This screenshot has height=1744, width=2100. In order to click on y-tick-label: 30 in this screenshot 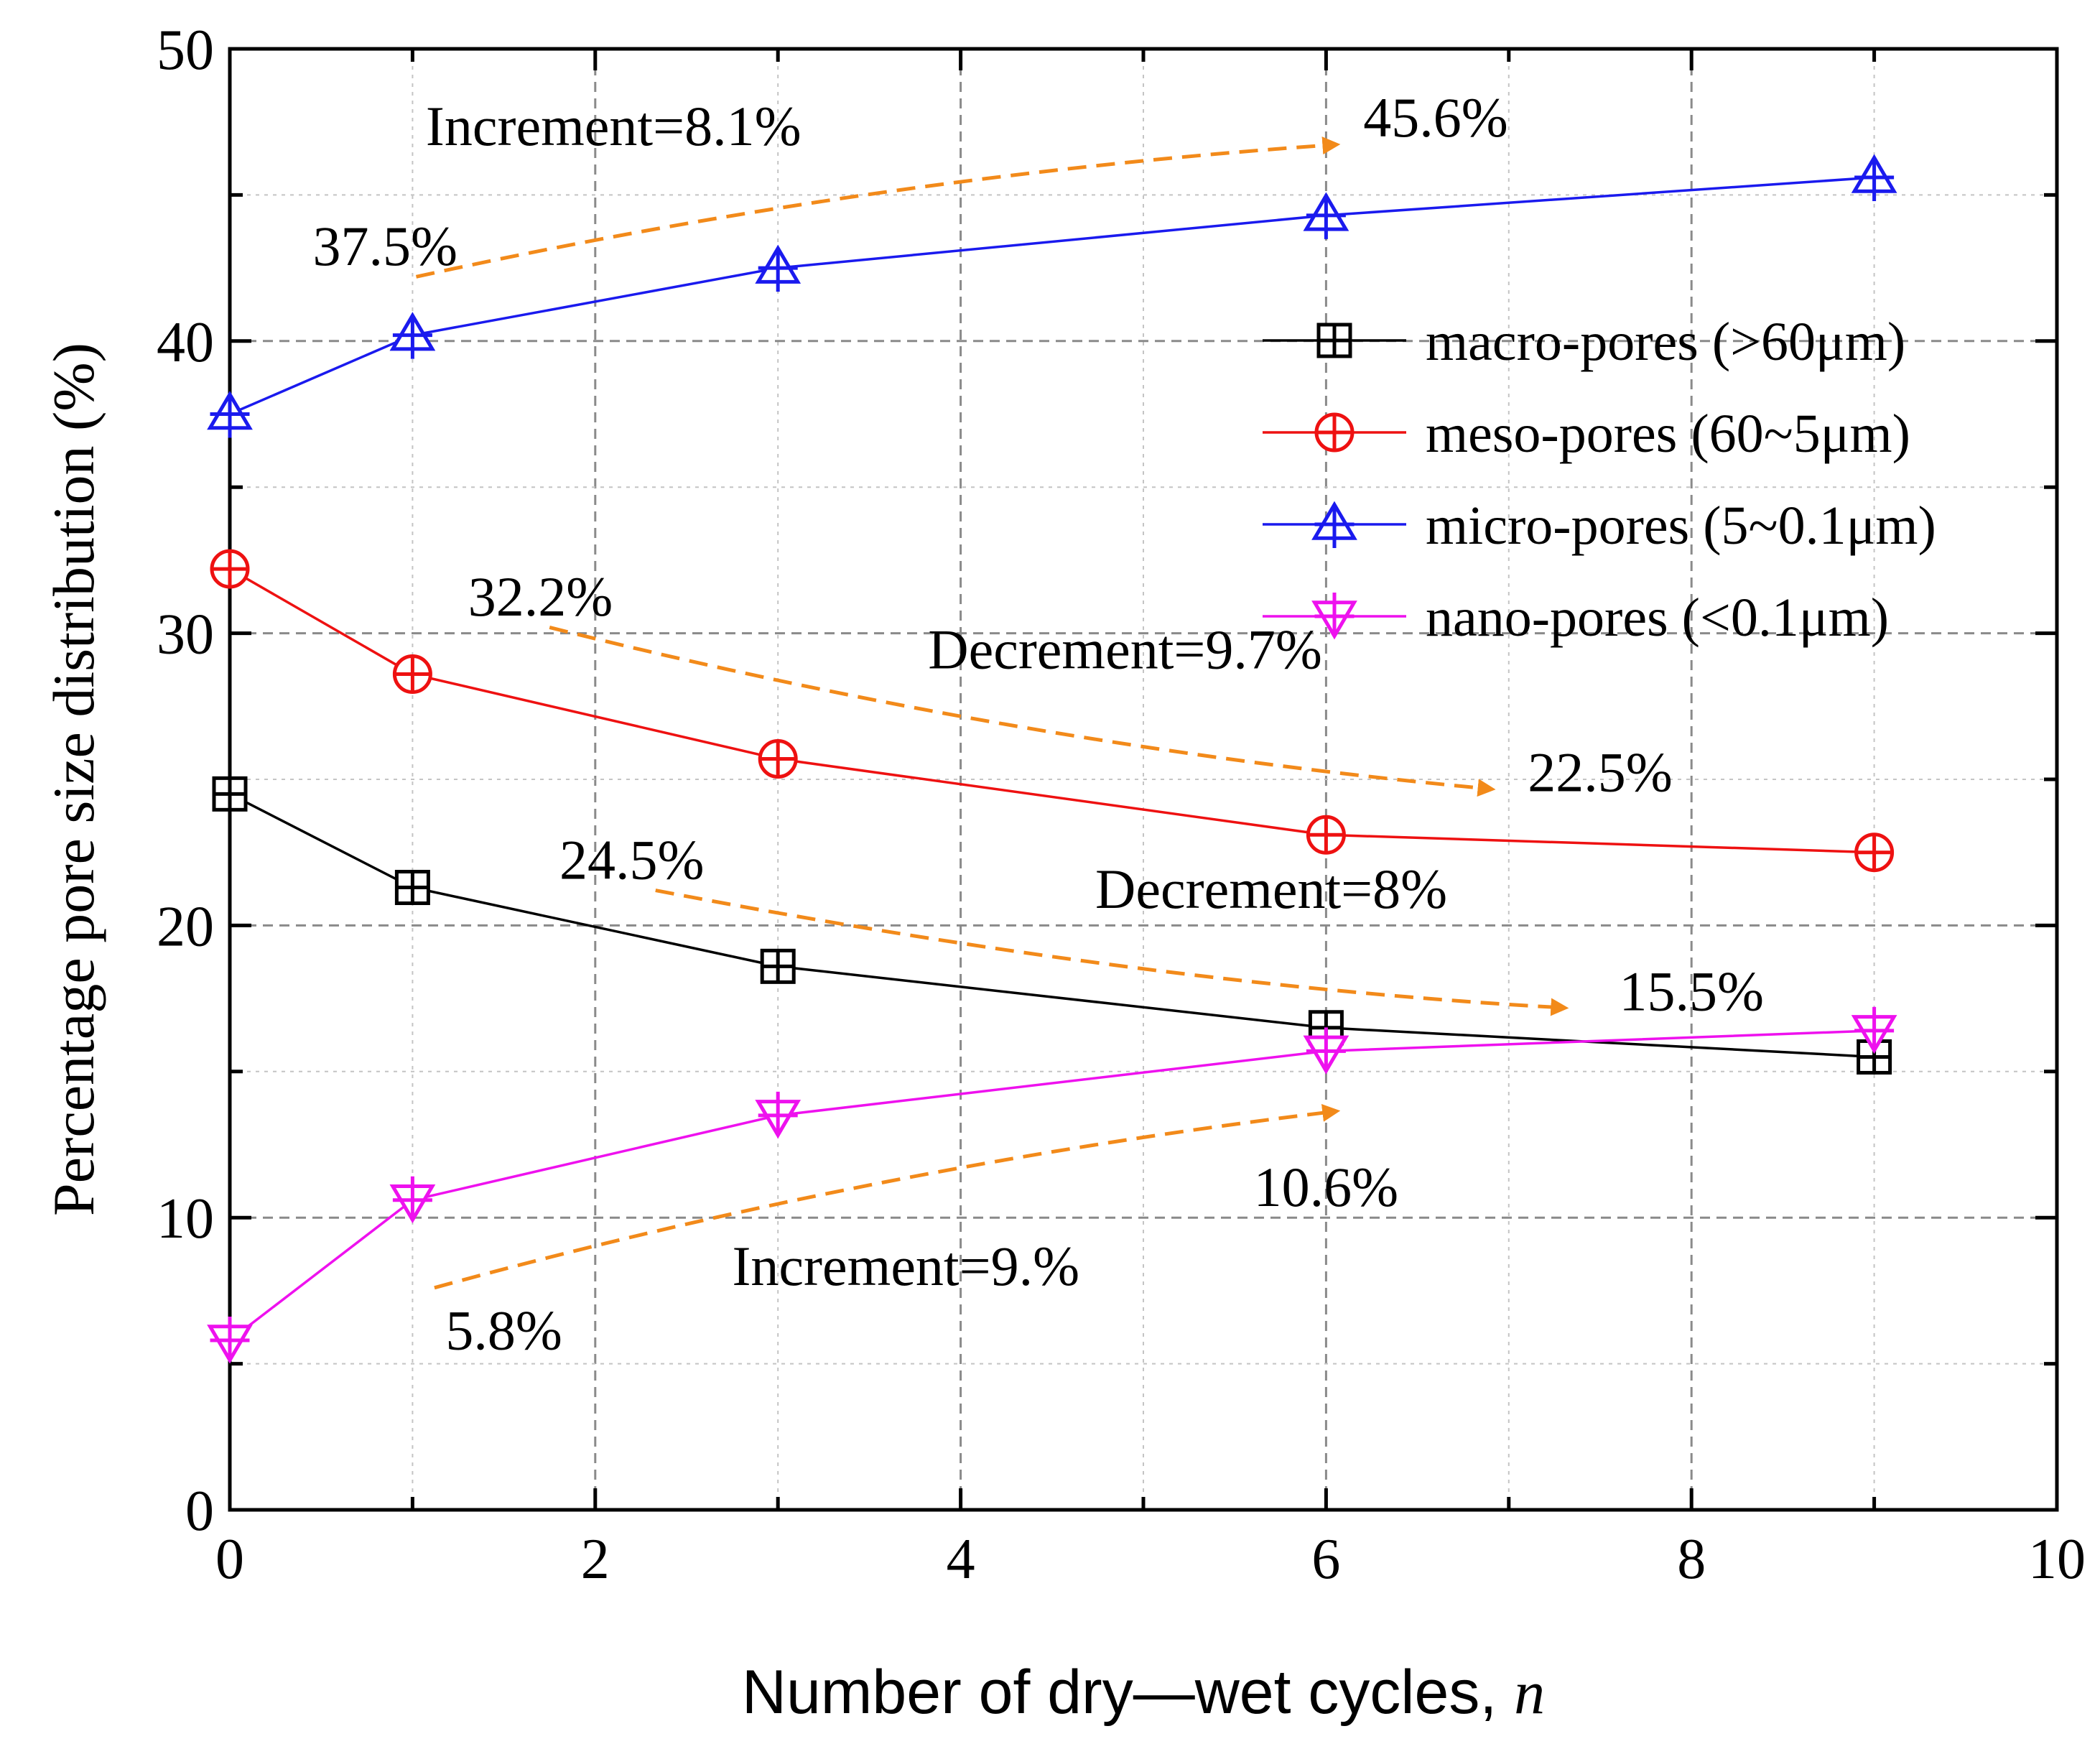, I will do `click(185, 635)`.